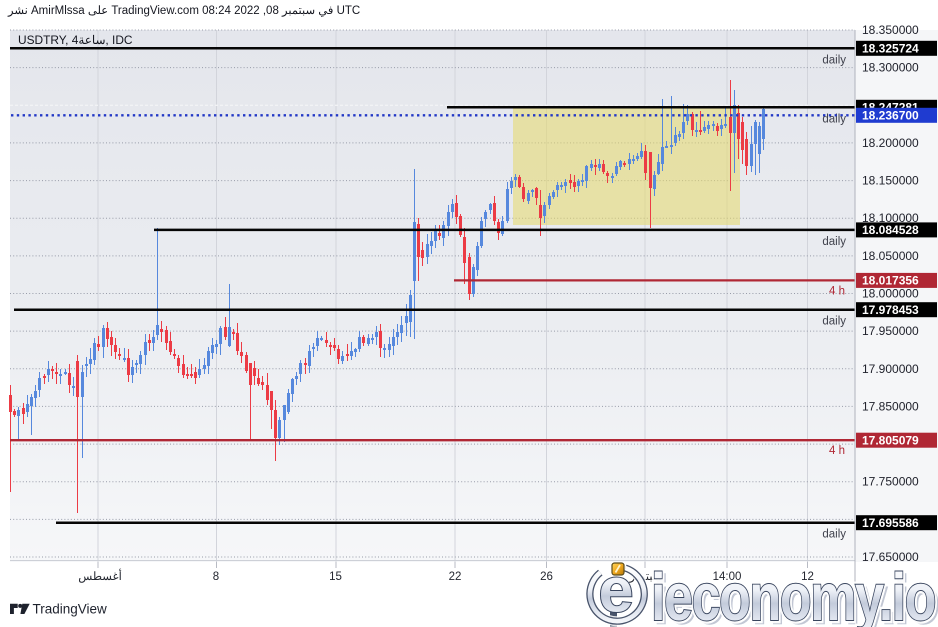 The height and width of the screenshot is (627, 938). What do you see at coordinates (216, 577) in the screenshot?
I see `svg-text: 8` at bounding box center [216, 577].